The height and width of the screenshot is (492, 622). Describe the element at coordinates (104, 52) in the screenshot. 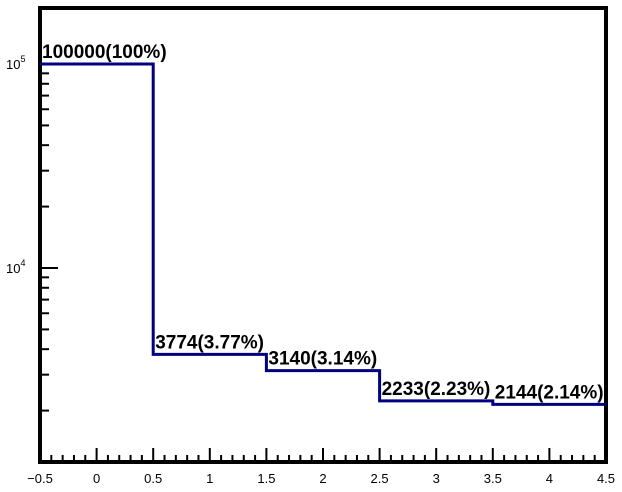

I see `bin-value-label: 100000(100%)` at that location.